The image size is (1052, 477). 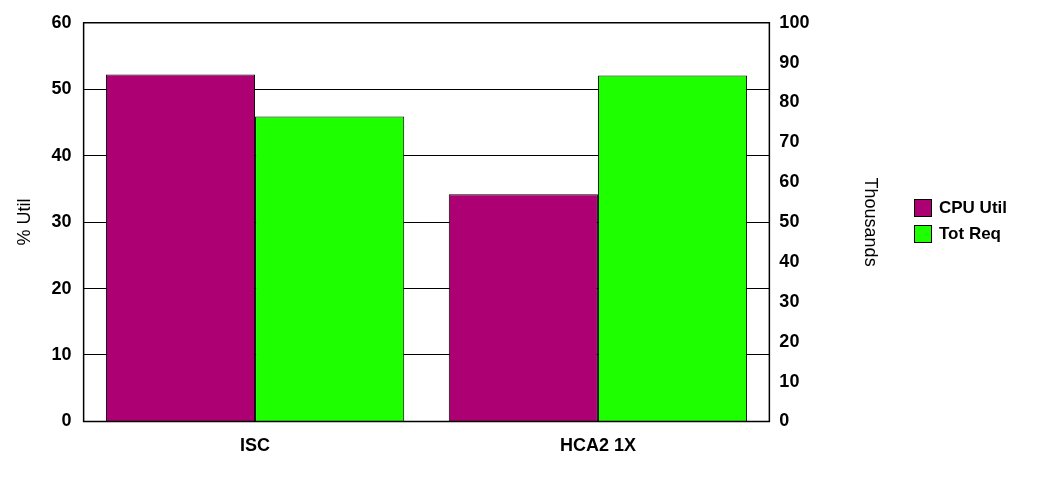 What do you see at coordinates (61, 353) in the screenshot?
I see `y-tick-label: 10` at bounding box center [61, 353].